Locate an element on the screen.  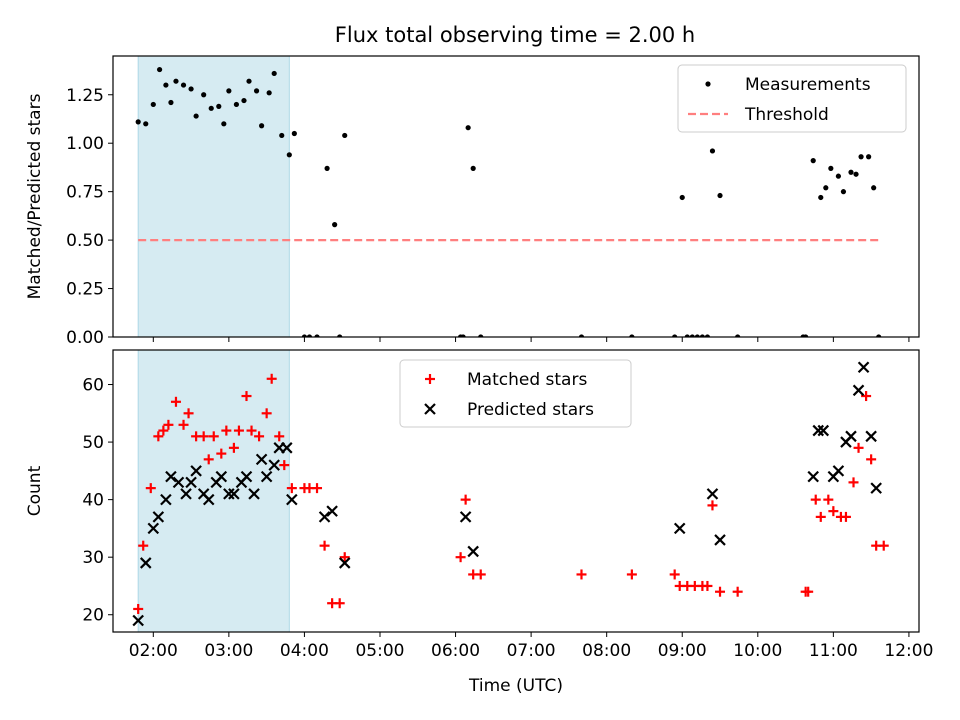
x-tick-label: 06:00 is located at coordinates (455, 651).